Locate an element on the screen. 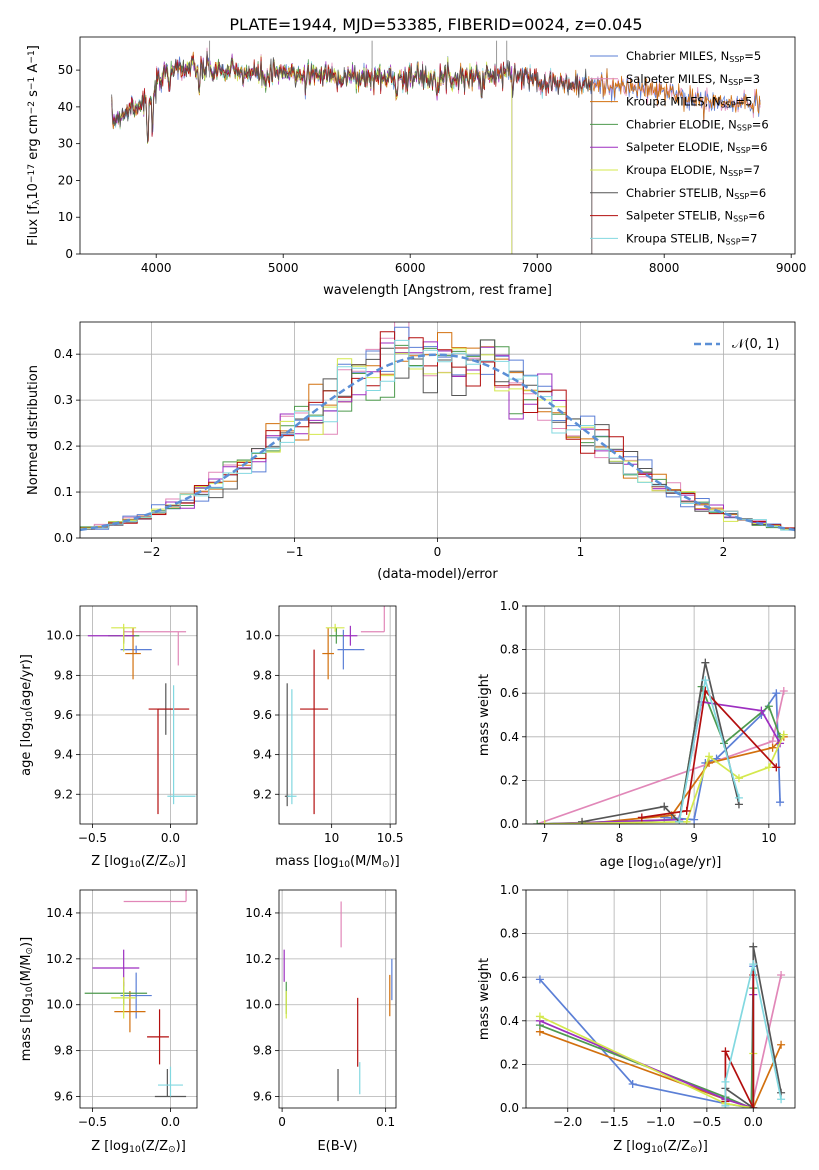  legend-label: Kroupa MILES, NSSP=5 is located at coordinates (689, 102).